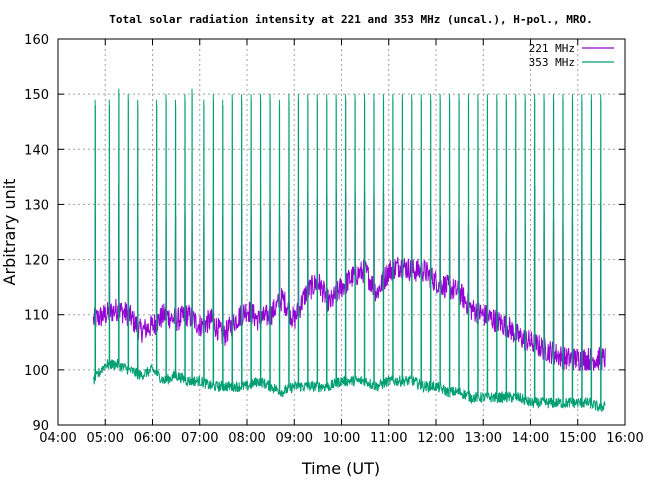 Image resolution: width=650 pixels, height=480 pixels. Describe the element at coordinates (9, 232) in the screenshot. I see `y-axis-label: Arbitrary unit` at that location.